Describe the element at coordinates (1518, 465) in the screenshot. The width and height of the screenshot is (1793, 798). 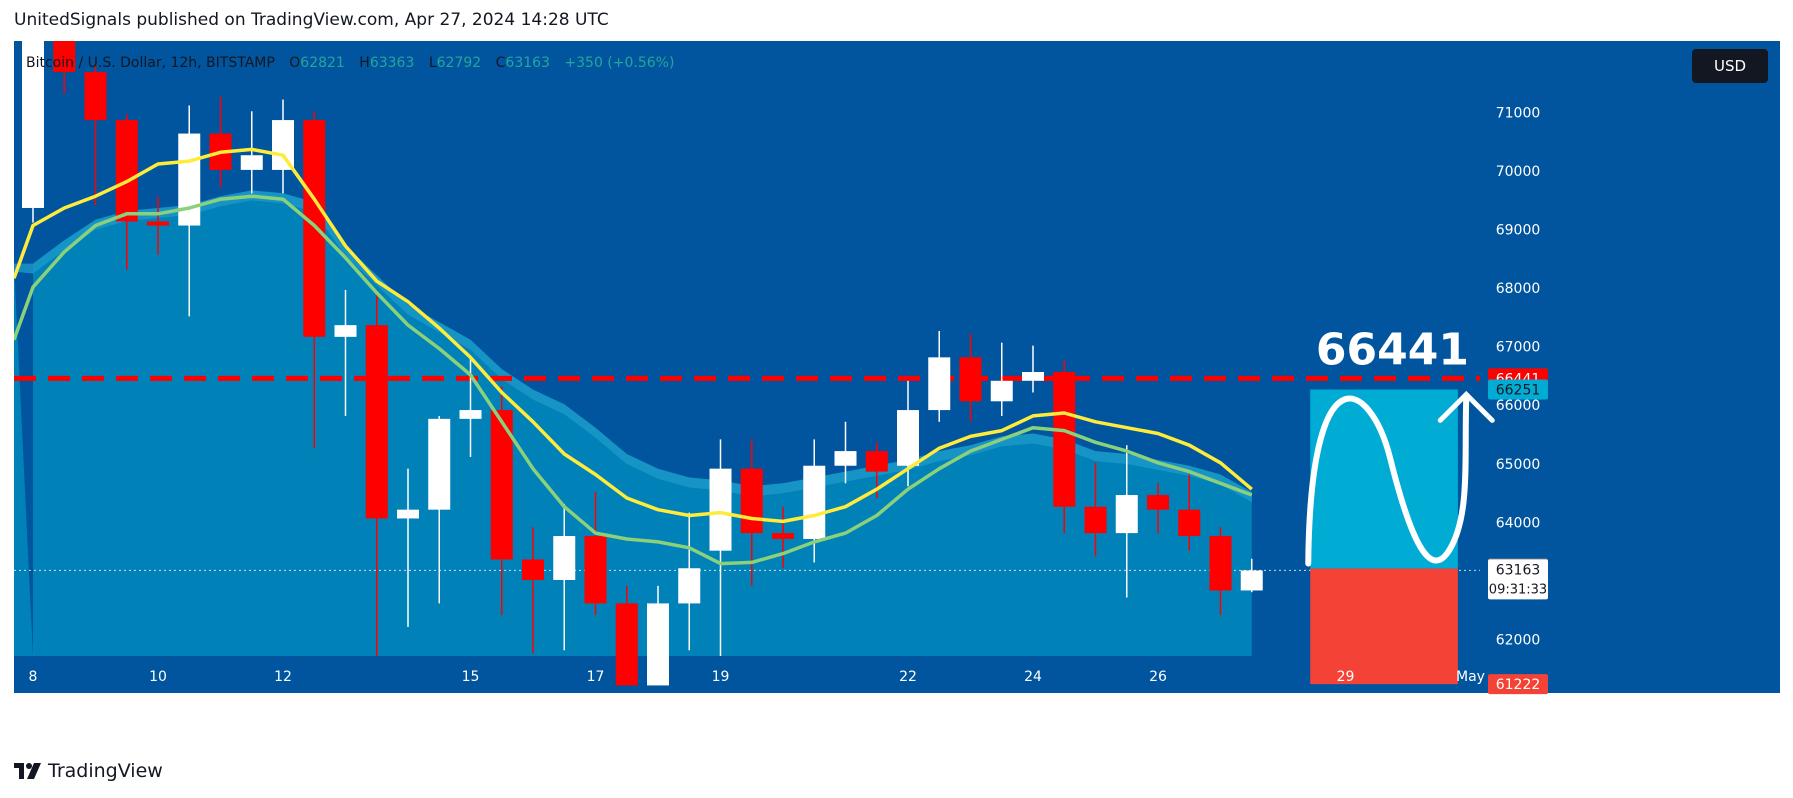
I see `y-tick-label: 65000` at that location.